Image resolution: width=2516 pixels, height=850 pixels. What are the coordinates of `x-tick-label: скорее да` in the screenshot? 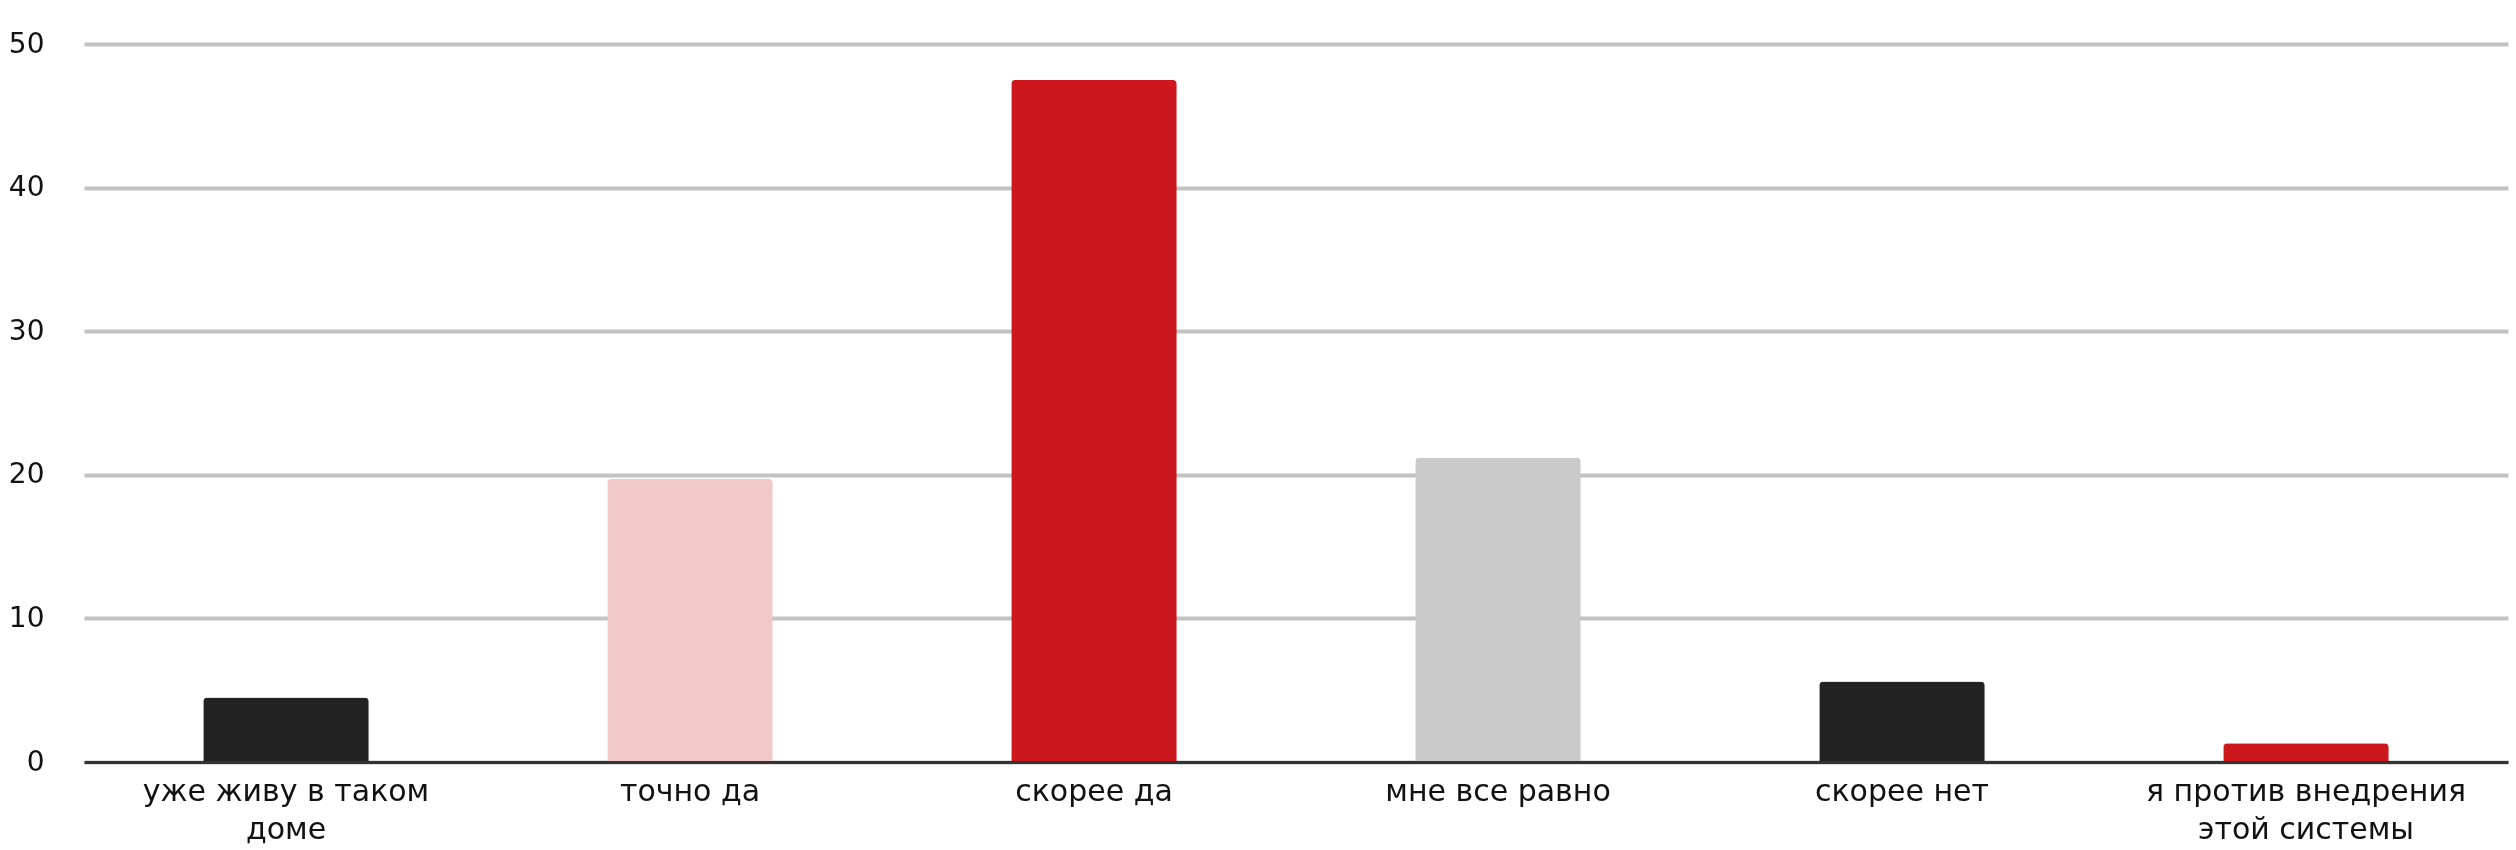 It's located at (1094, 790).